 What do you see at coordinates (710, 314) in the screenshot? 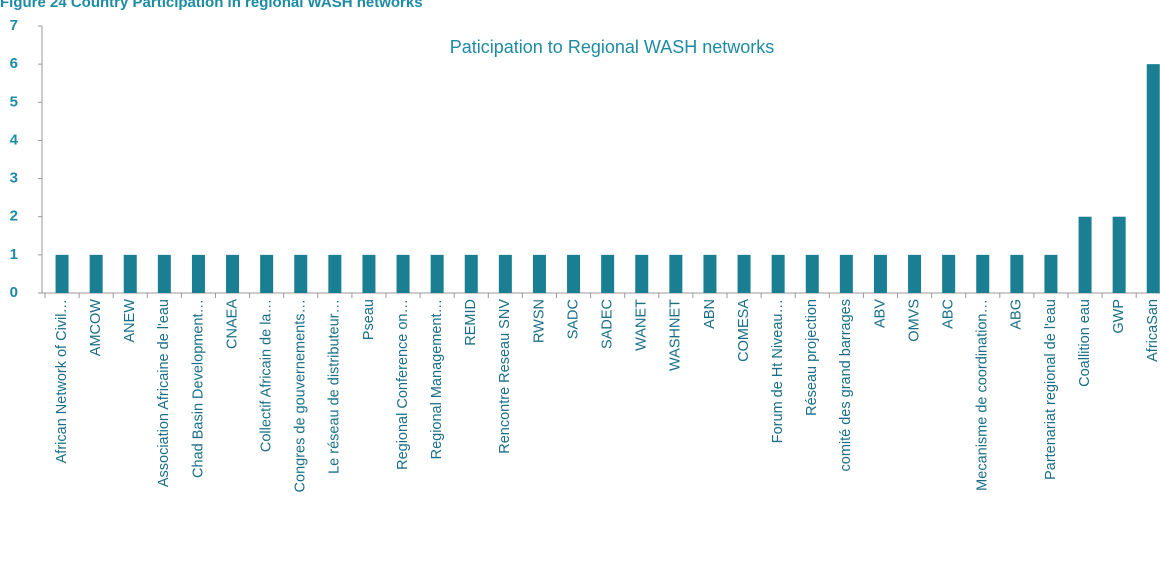
I see `x-tick-label: ABN` at bounding box center [710, 314].